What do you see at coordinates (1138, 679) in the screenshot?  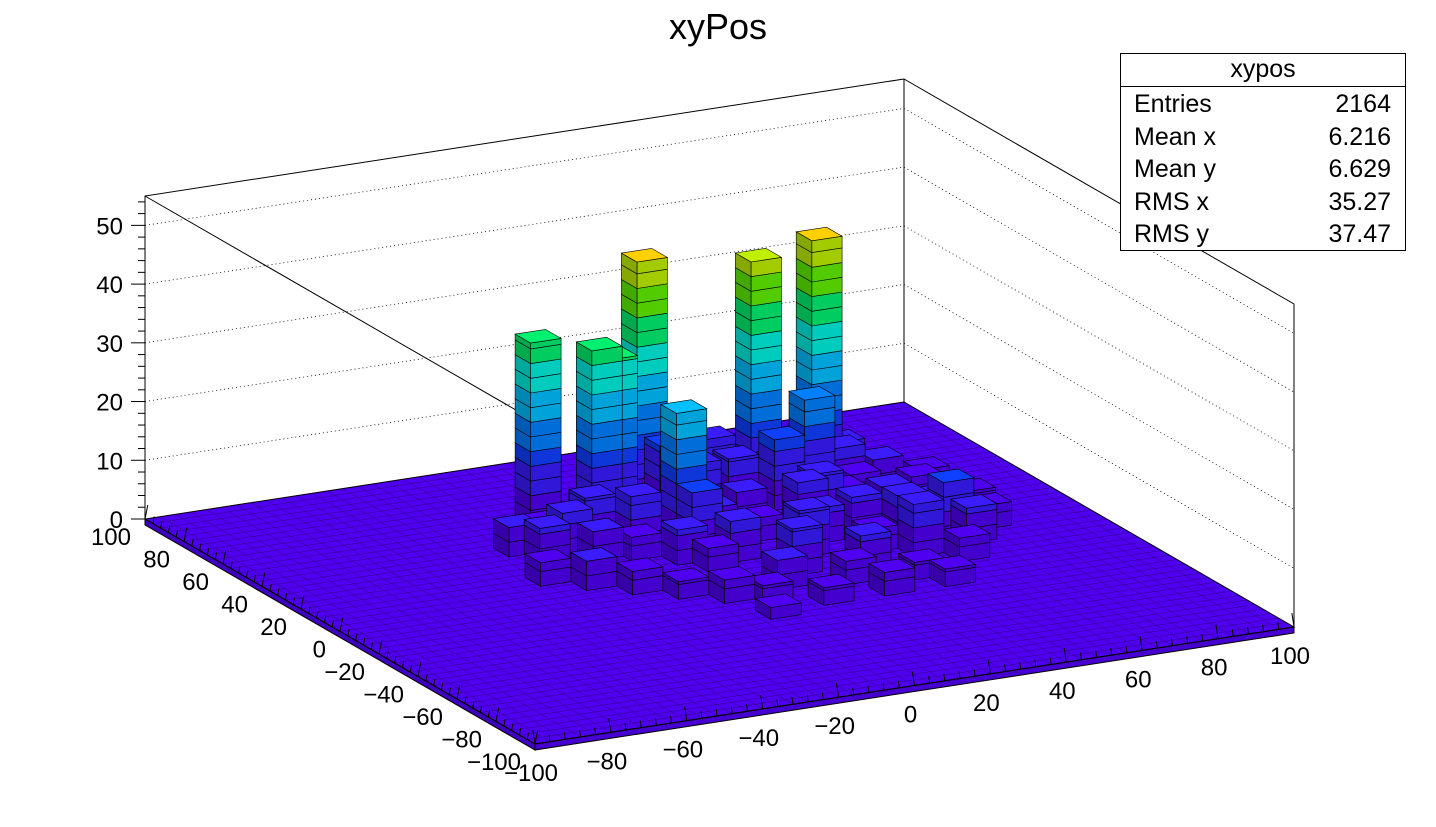 I see `x-tick-label: 60` at bounding box center [1138, 679].